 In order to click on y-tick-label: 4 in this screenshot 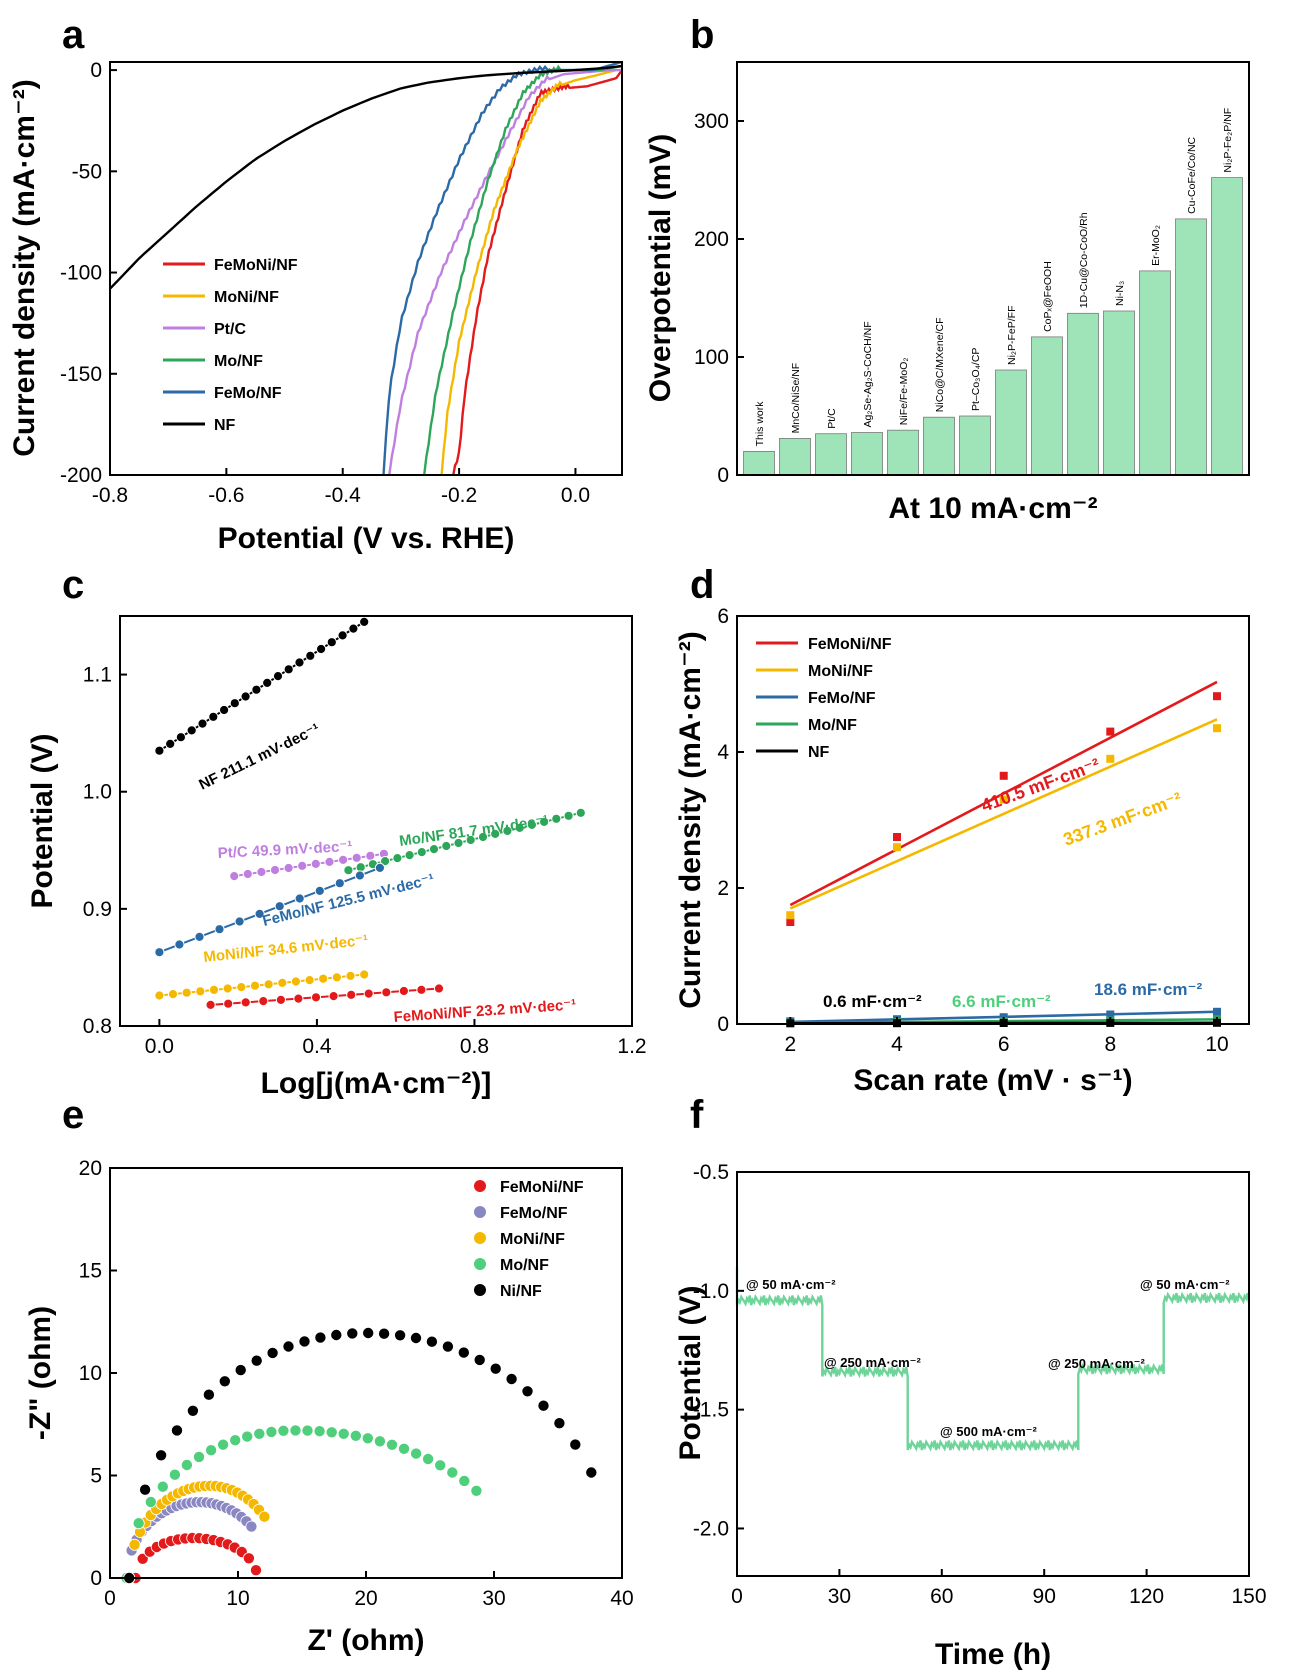, I will do `click(723, 752)`.